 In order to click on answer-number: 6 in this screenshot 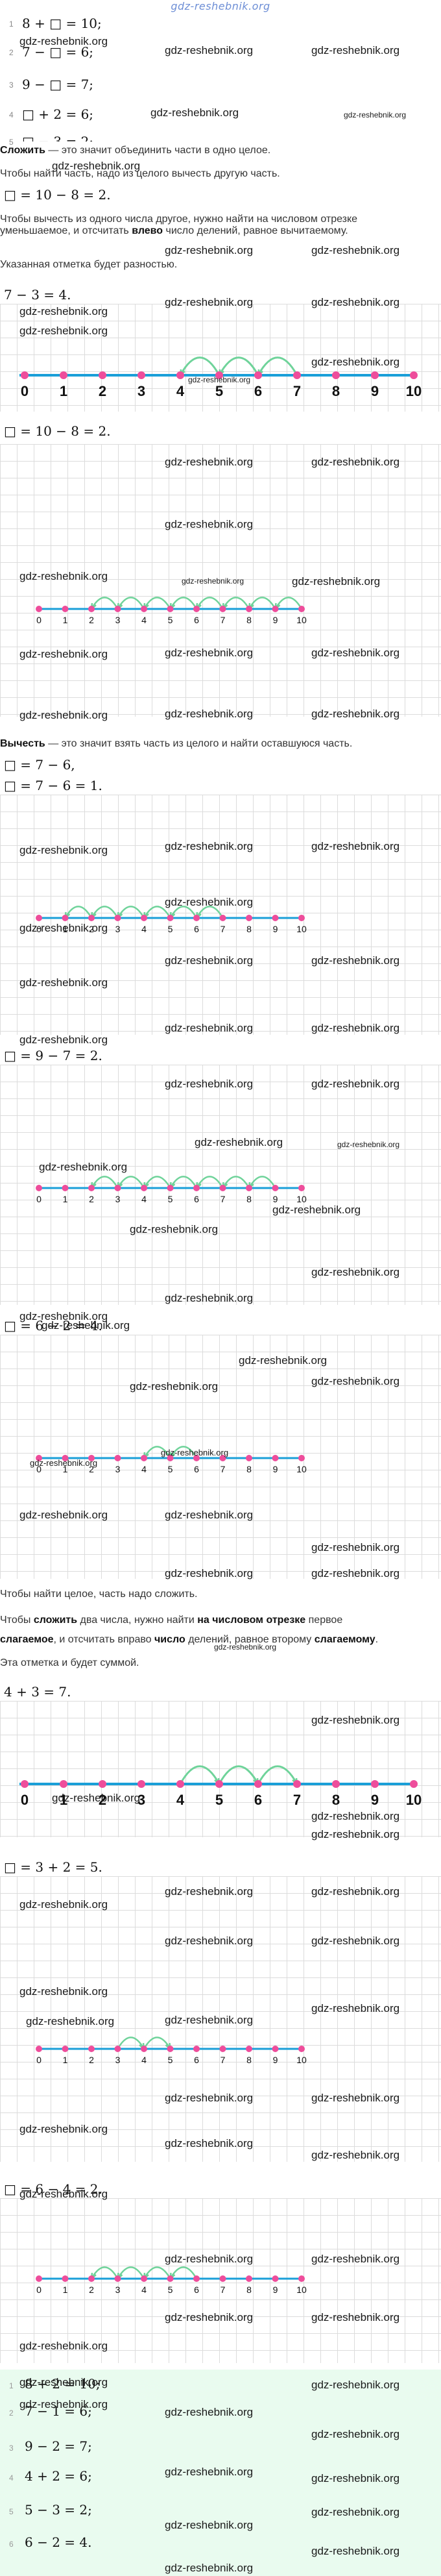, I will do `click(11, 2544)`.